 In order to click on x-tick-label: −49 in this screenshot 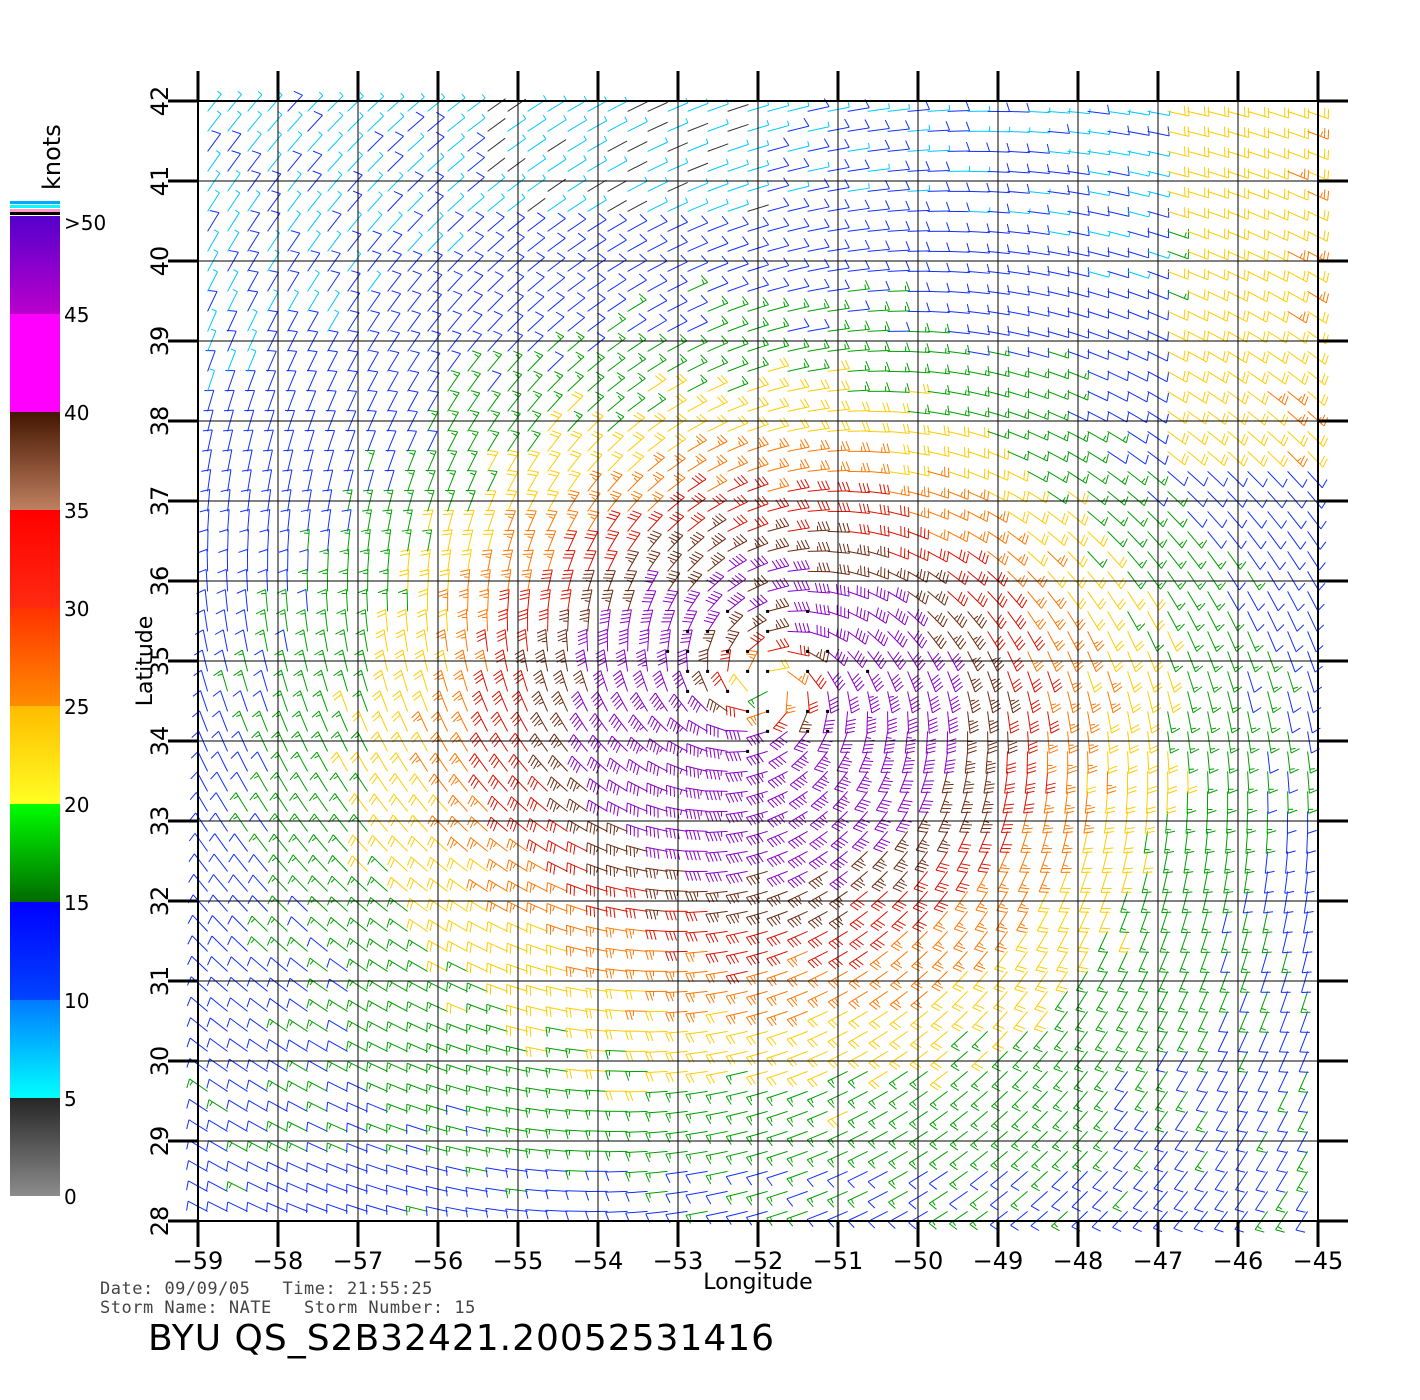, I will do `click(998, 1261)`.